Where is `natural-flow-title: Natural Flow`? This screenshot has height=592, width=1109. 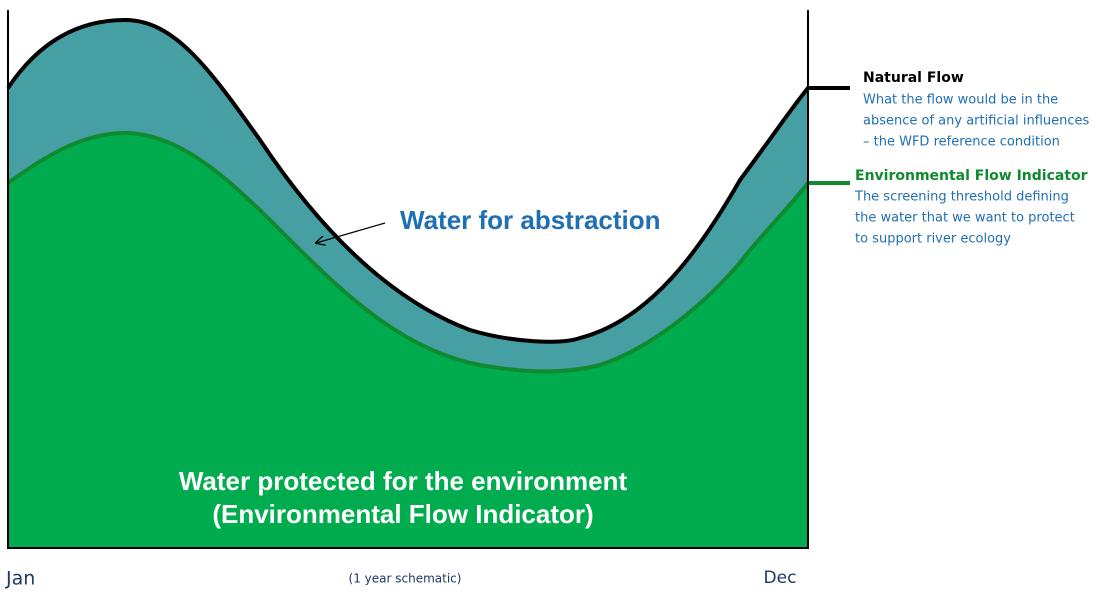 natural-flow-title: Natural Flow is located at coordinates (913, 78).